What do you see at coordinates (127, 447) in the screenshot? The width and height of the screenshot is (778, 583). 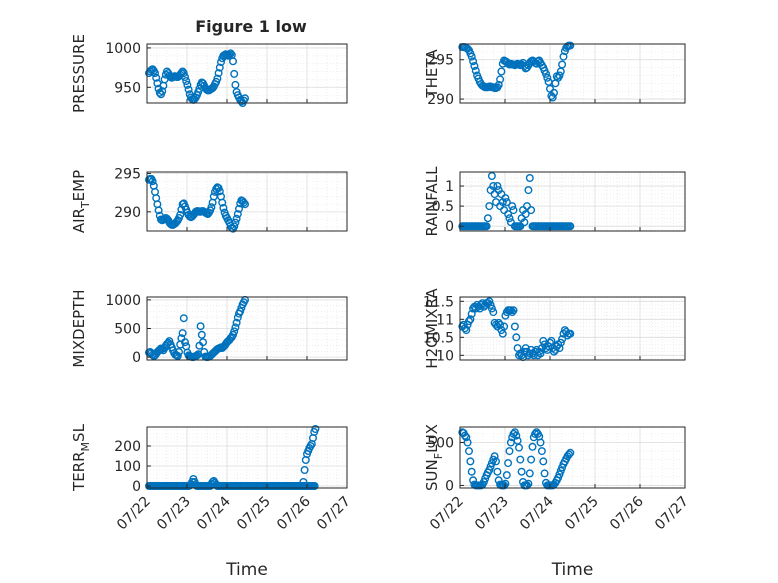 I see `y-tick-label: 200` at bounding box center [127, 447].